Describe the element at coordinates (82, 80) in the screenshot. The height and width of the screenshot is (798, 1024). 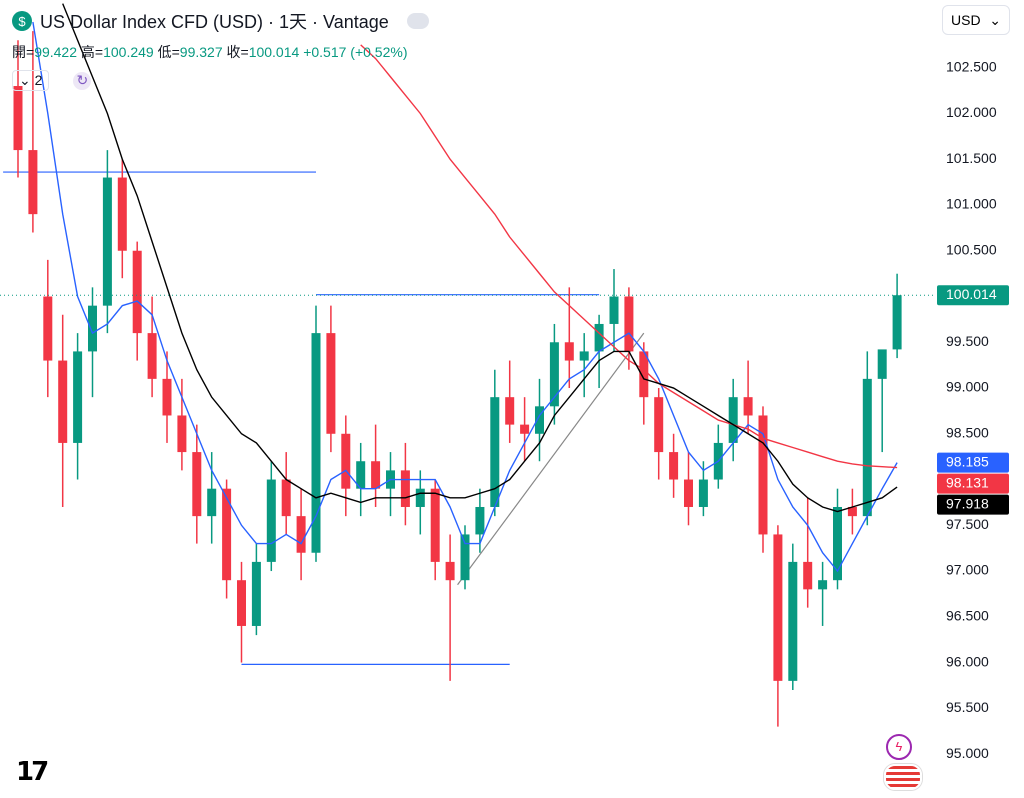
I see `refresh-icon: ↻` at that location.